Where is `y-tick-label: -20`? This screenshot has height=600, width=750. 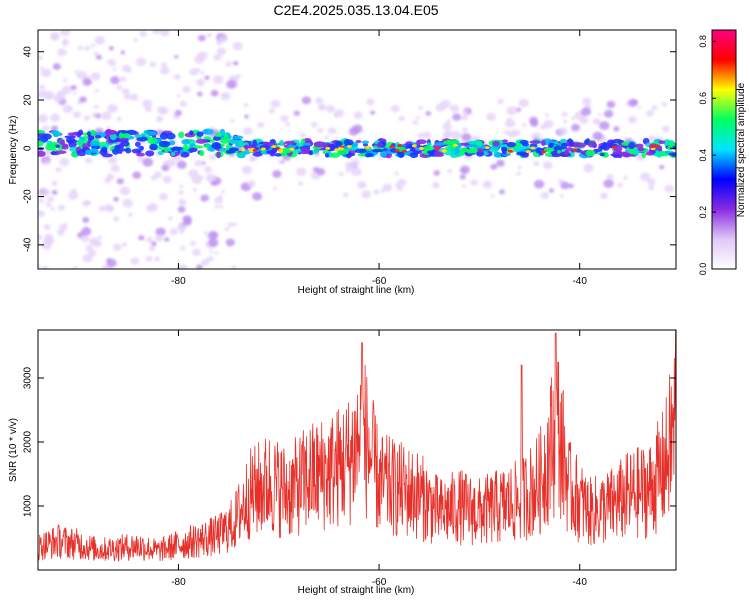 y-tick-label: -20 is located at coordinates (28, 196).